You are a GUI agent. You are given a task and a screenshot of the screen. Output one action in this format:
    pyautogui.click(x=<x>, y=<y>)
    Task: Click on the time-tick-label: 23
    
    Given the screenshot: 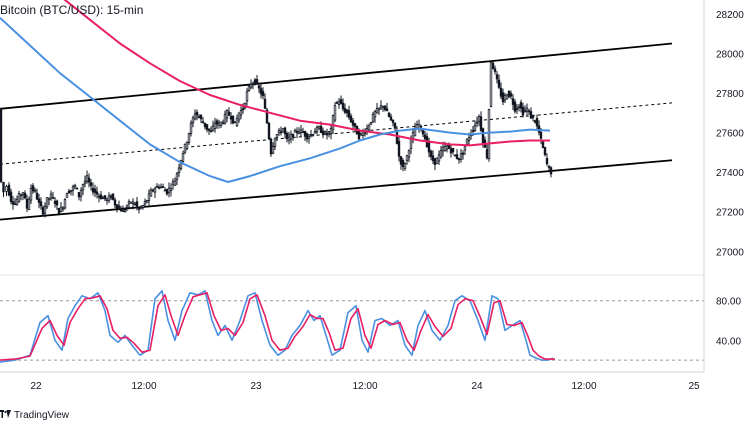 What is the action you would take?
    pyautogui.click(x=256, y=386)
    